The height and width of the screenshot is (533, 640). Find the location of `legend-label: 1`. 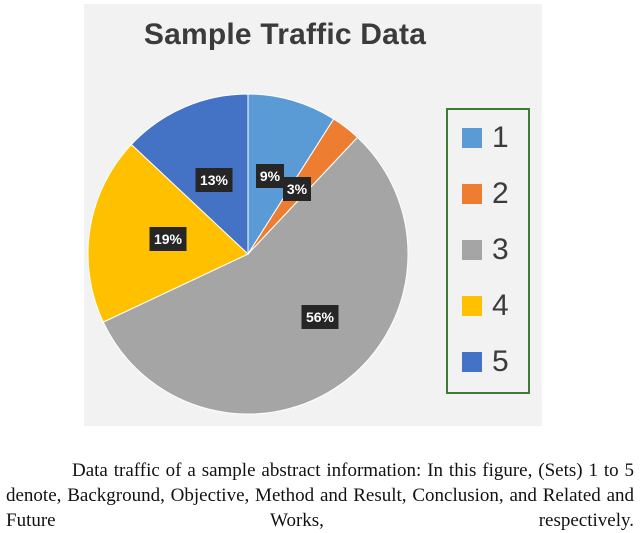

legend-label: 1 is located at coordinates (500, 137).